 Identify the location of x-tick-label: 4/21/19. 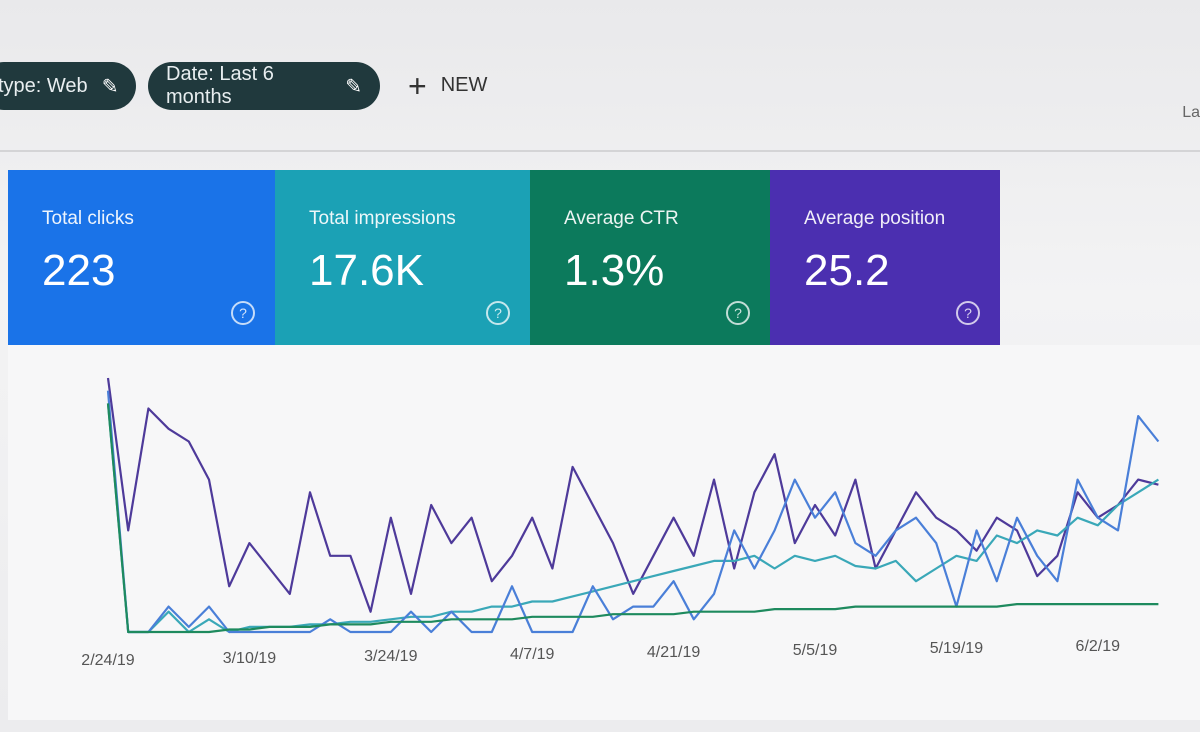
(673, 652).